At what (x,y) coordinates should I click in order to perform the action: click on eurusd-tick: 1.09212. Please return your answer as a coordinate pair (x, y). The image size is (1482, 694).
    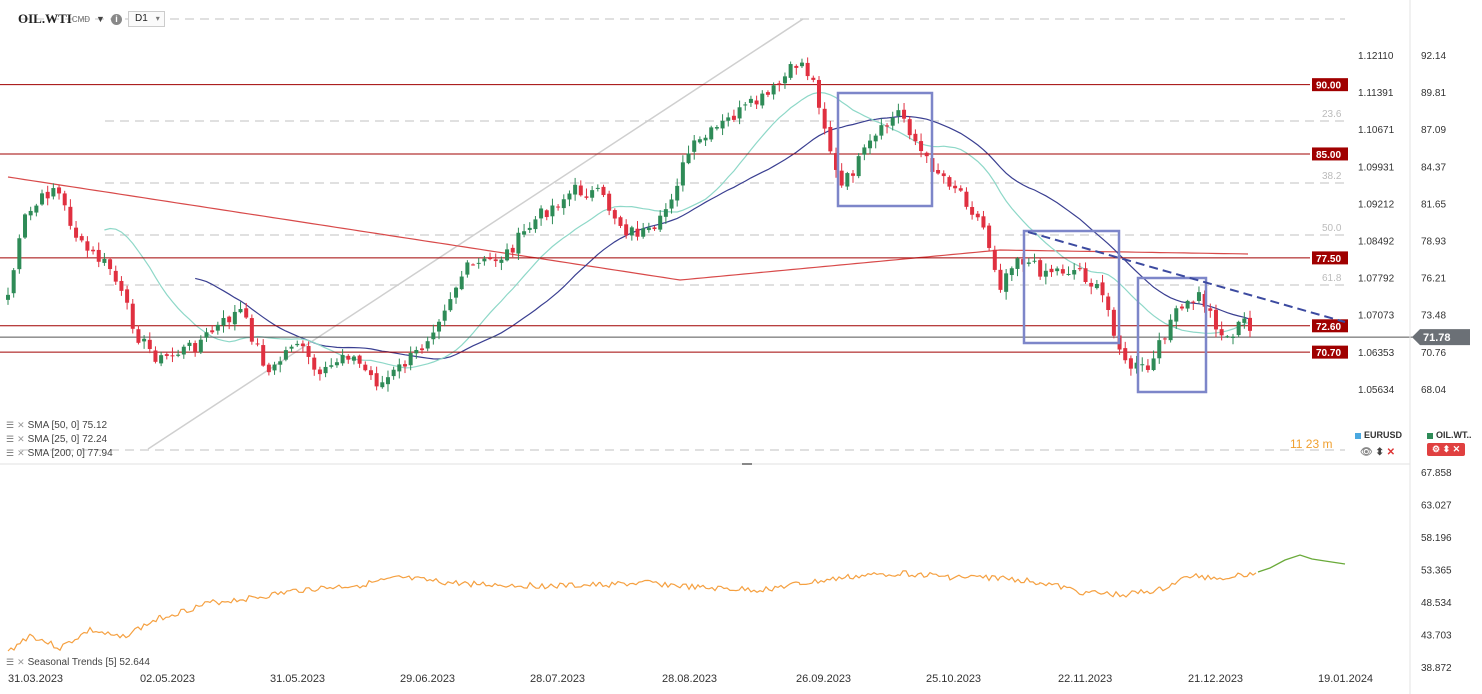
    Looking at the image, I should click on (1376, 204).